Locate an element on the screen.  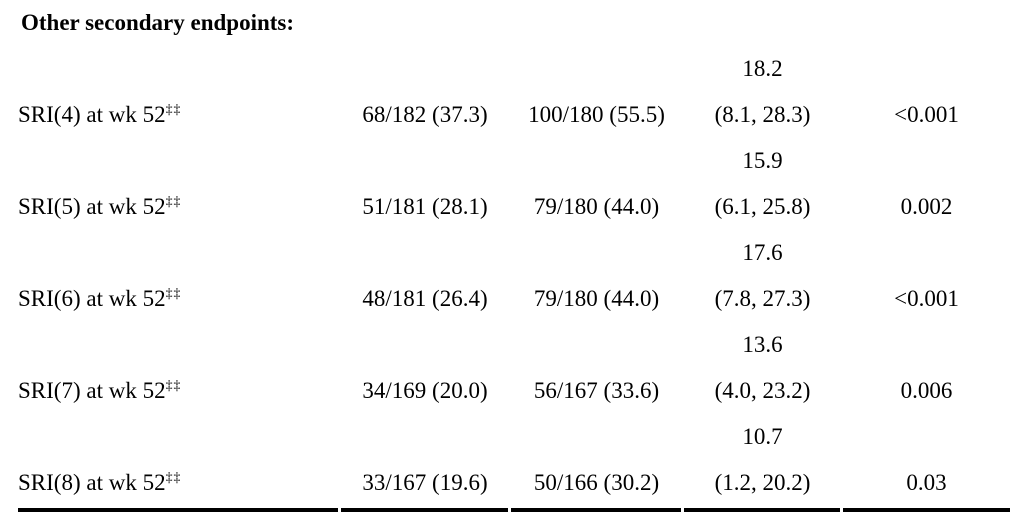
endpoint-label: SRI(5) at wk 52 is located at coordinates (92, 206).